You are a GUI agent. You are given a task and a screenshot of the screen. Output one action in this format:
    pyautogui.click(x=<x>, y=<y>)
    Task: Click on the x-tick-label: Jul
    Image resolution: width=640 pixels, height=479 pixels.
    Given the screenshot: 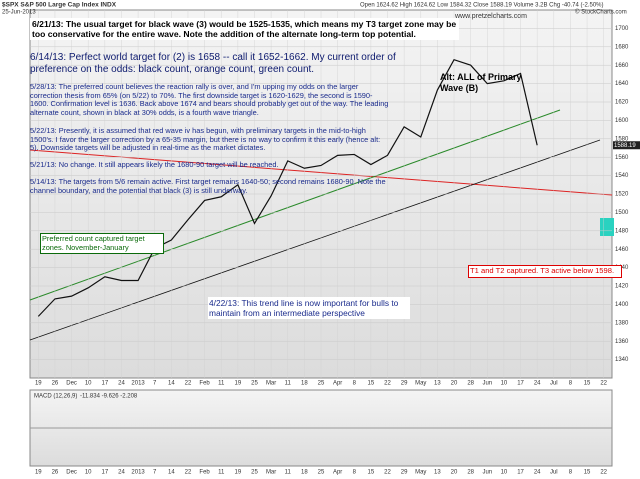 What is the action you would take?
    pyautogui.click(x=554, y=384)
    